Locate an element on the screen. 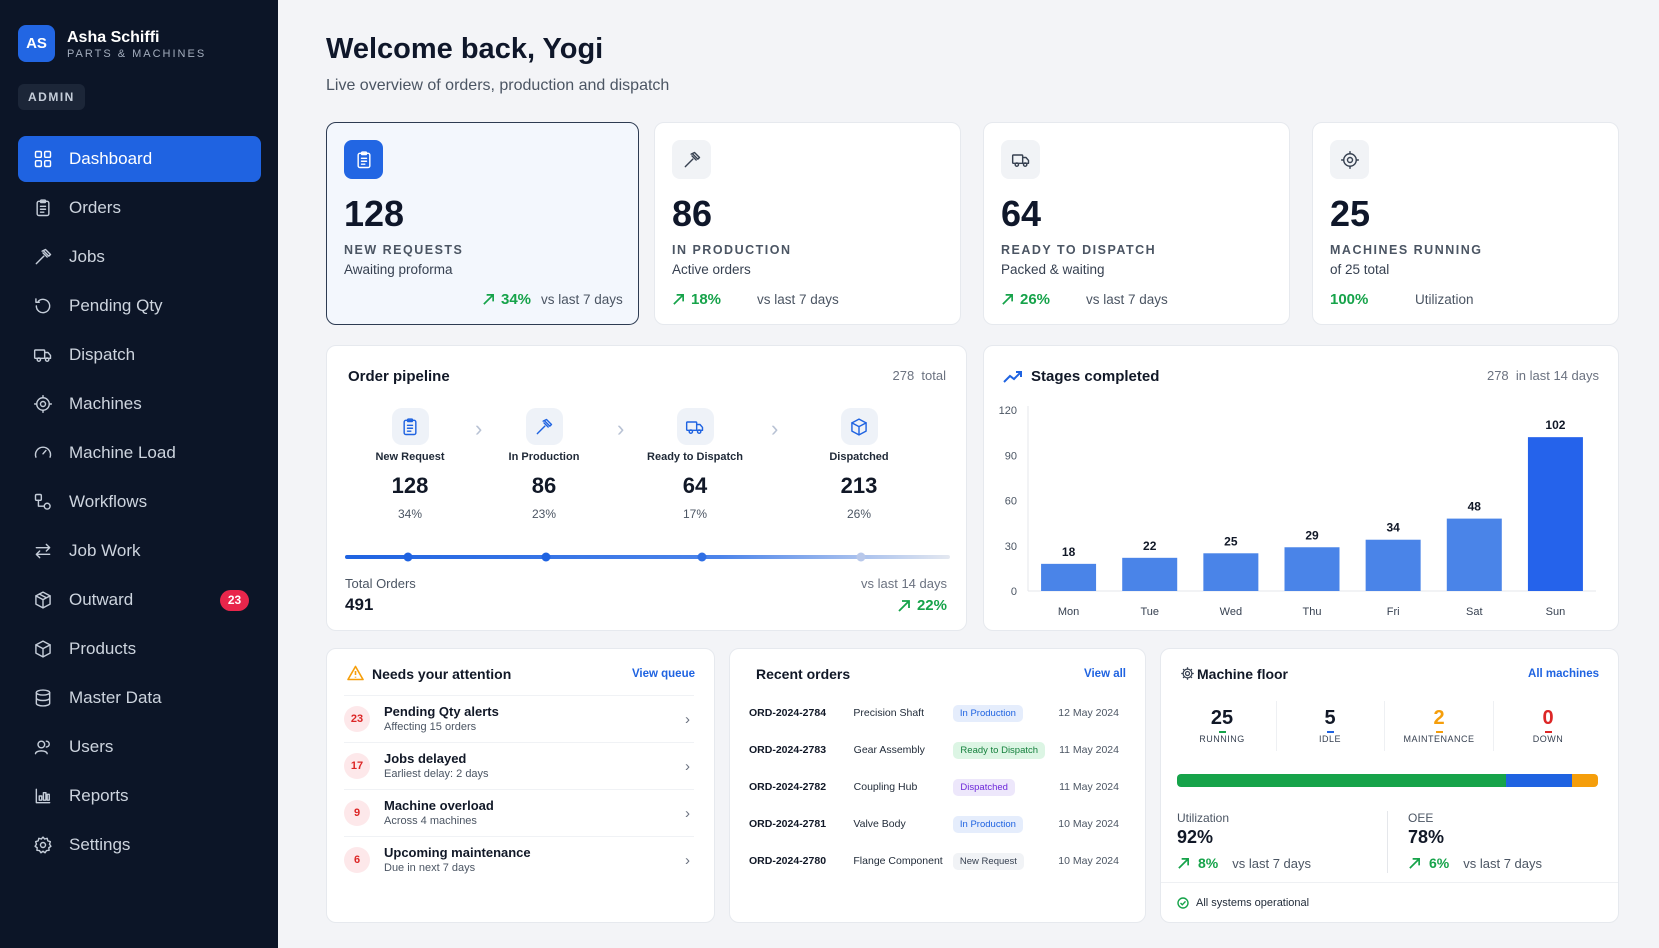 This screenshot has height=948, width=1659. kpi-trend: 26% is located at coordinates (1025, 299).